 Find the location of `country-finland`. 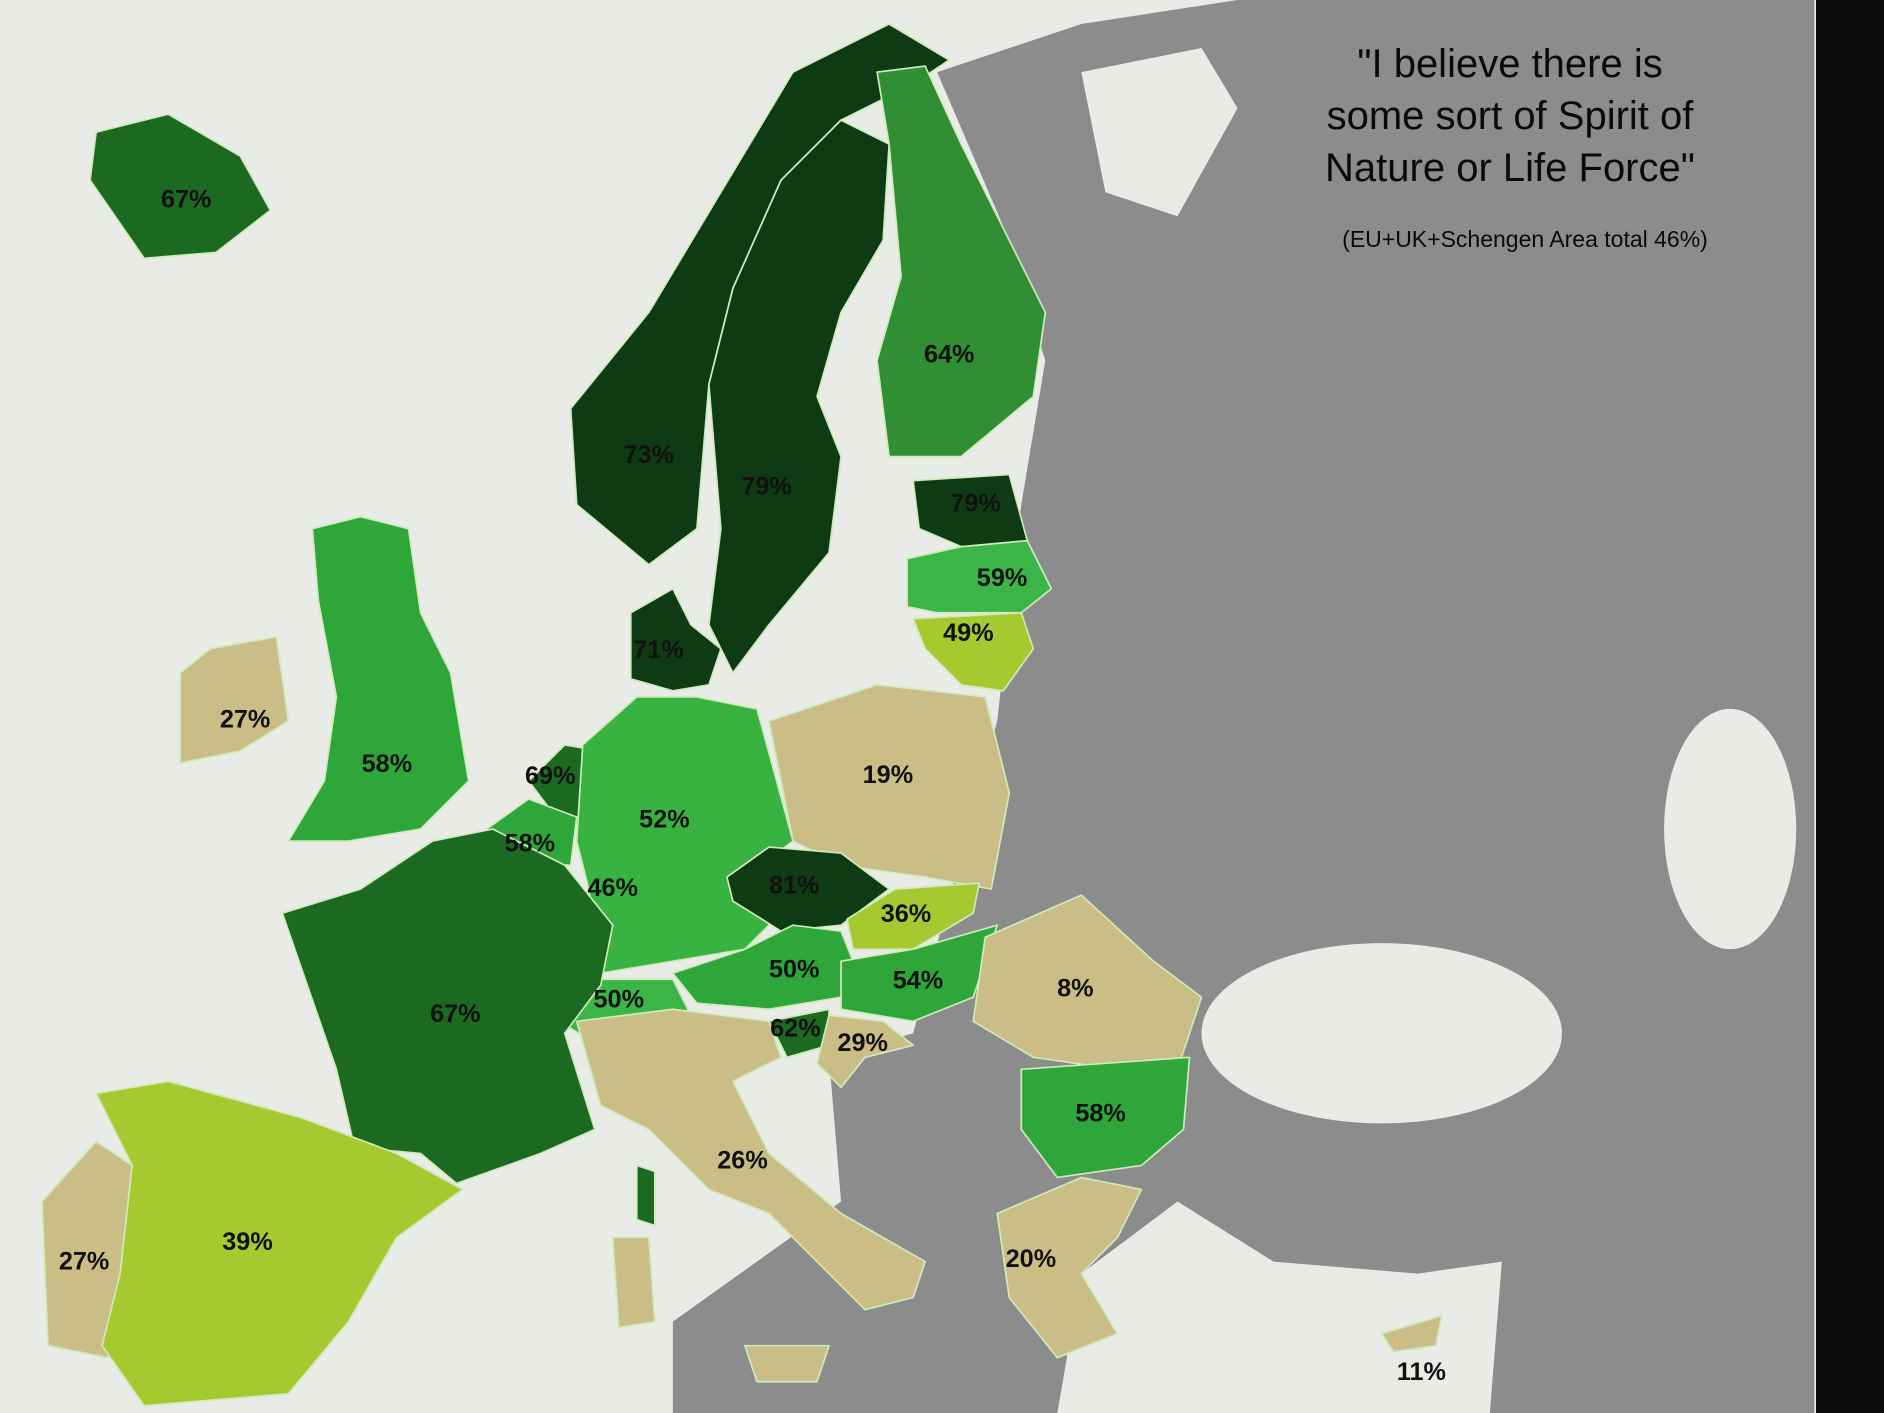

country-finland is located at coordinates (961, 261).